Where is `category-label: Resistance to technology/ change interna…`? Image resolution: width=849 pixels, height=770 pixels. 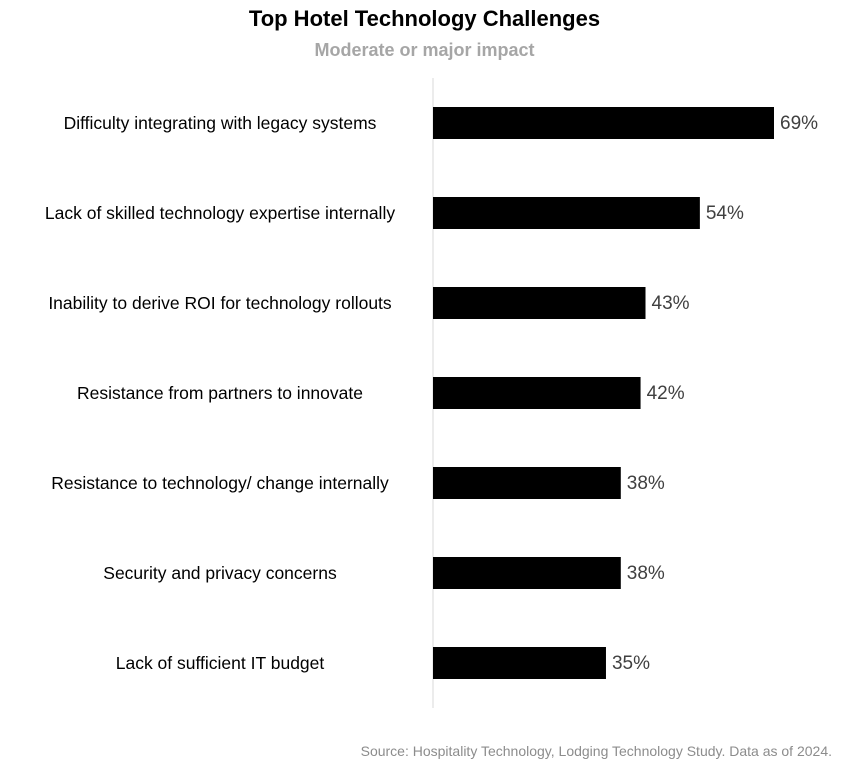
category-label: Resistance to technology/ change interna… is located at coordinates (220, 483).